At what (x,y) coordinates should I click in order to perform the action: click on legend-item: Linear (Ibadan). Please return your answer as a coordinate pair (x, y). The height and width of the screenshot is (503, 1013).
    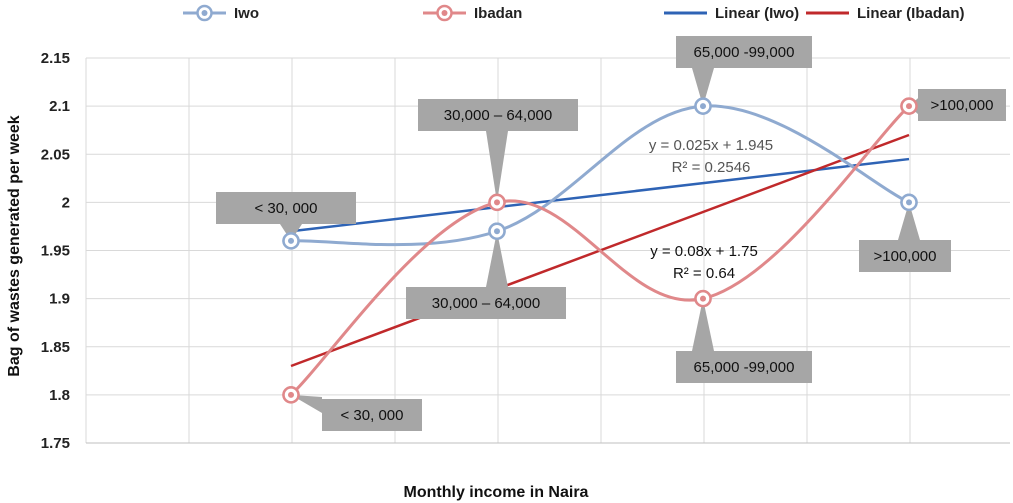
    Looking at the image, I should click on (885, 13).